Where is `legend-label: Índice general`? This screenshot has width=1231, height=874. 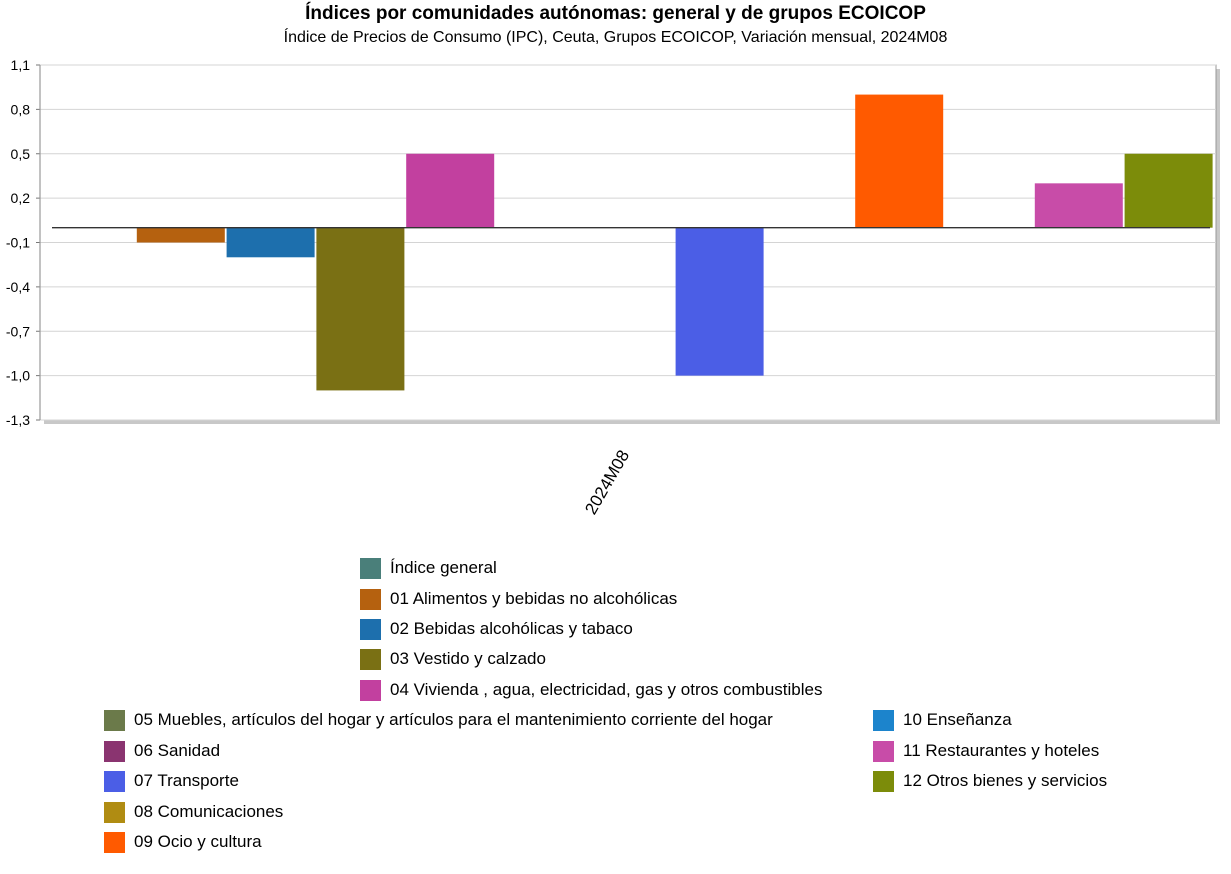
legend-label: Índice general is located at coordinates (443, 567).